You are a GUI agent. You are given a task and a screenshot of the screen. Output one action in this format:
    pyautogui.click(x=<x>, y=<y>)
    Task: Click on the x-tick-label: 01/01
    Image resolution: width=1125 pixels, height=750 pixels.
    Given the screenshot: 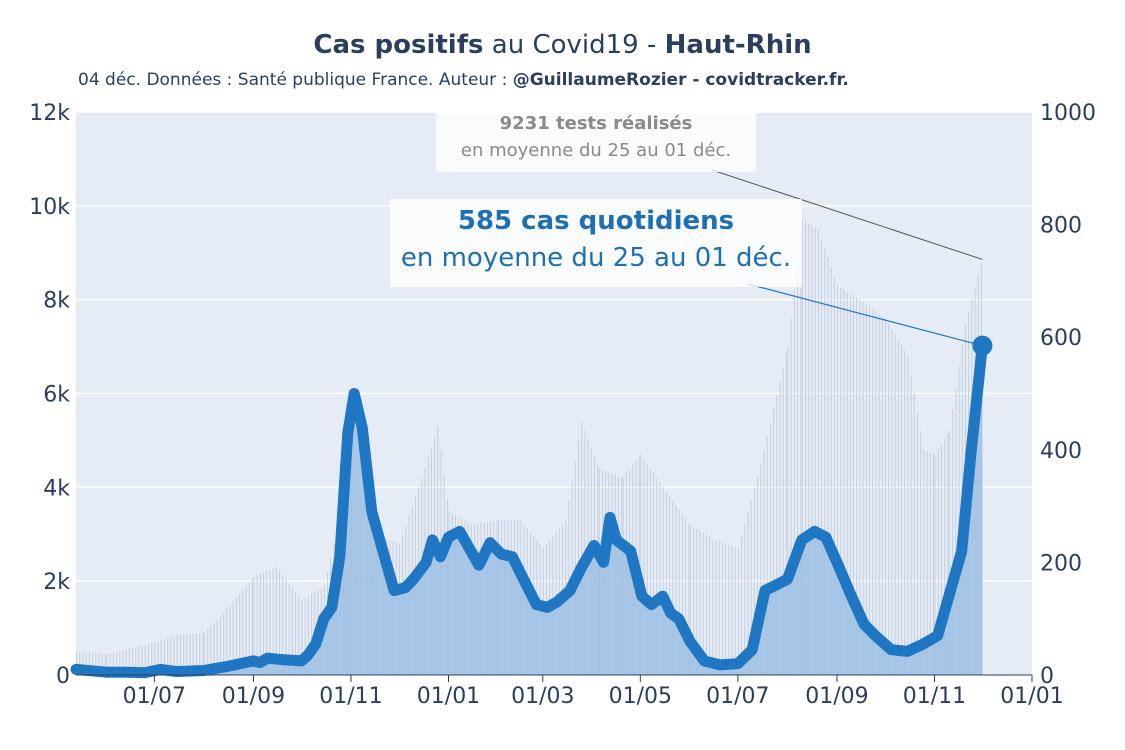 What is the action you would take?
    pyautogui.click(x=448, y=696)
    